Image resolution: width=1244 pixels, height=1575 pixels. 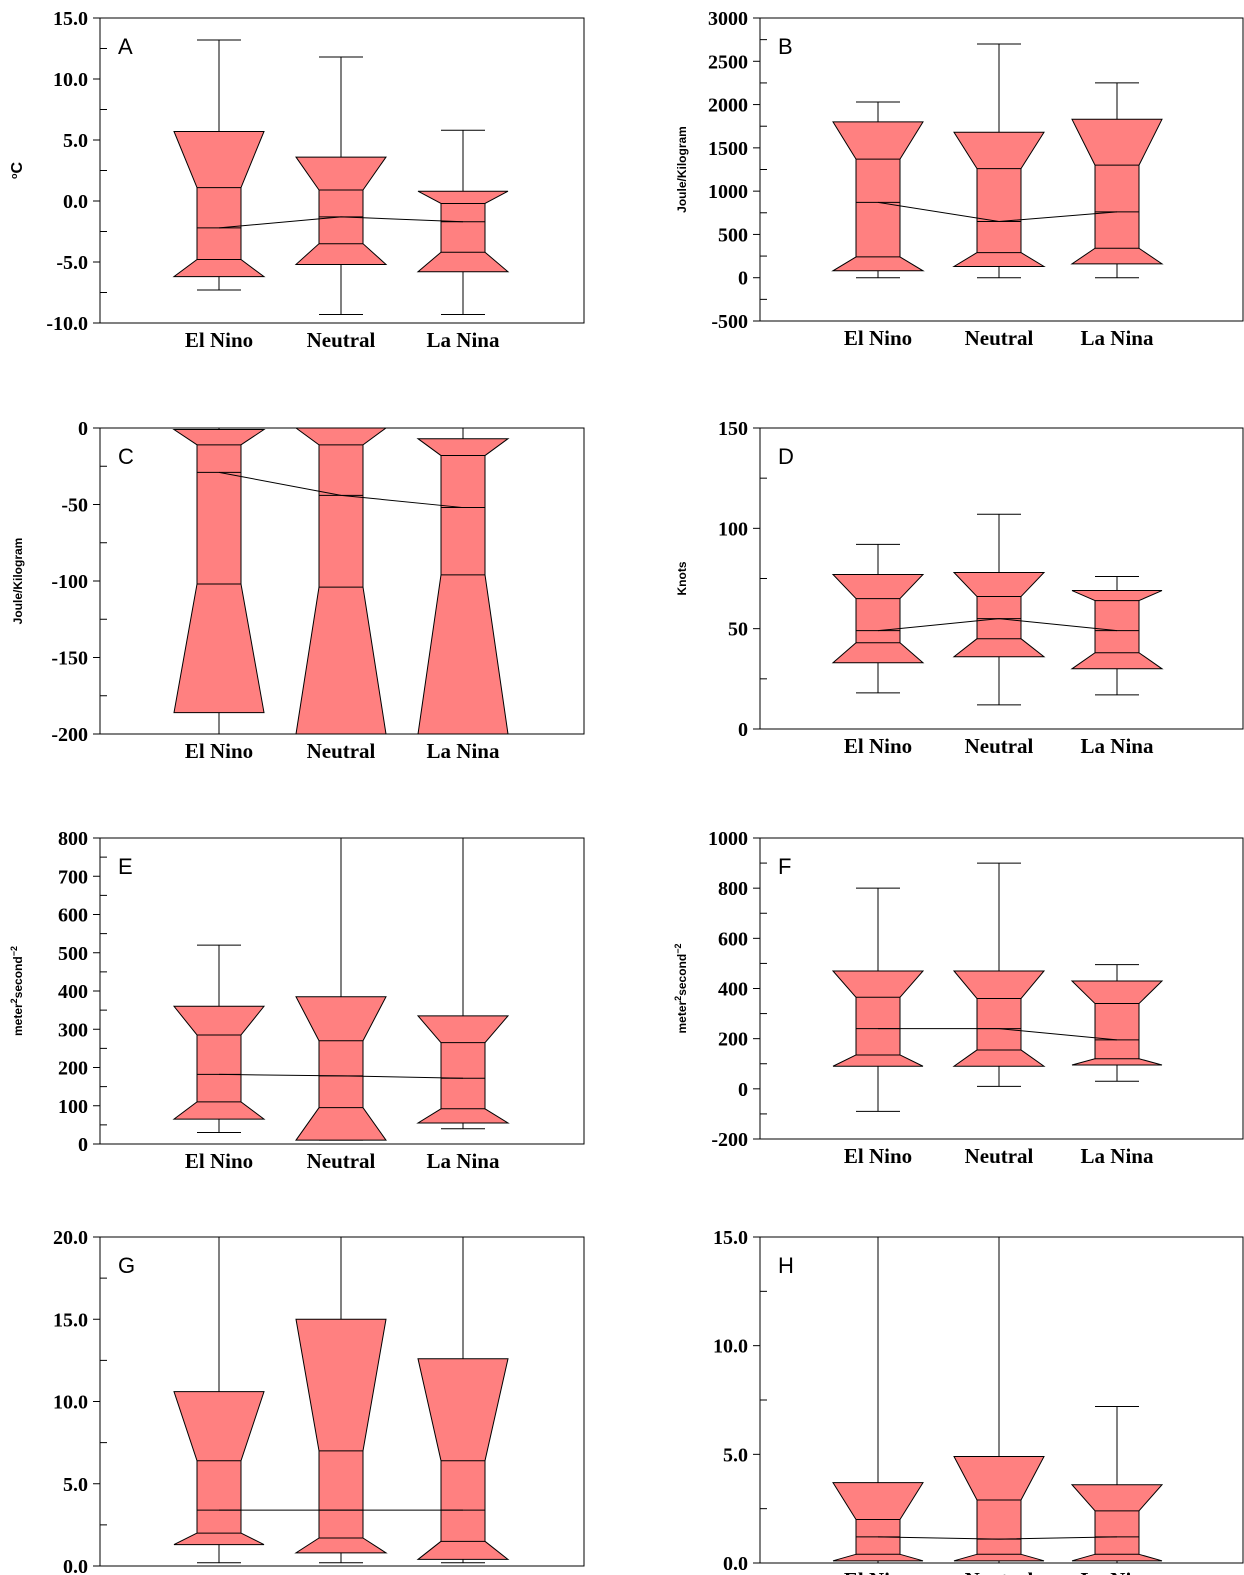 What do you see at coordinates (978, 1401) in the screenshot?
I see `panel-H: 0.0 5.0 10.0 15.0 H El Nino Neutral La Nina` at bounding box center [978, 1401].